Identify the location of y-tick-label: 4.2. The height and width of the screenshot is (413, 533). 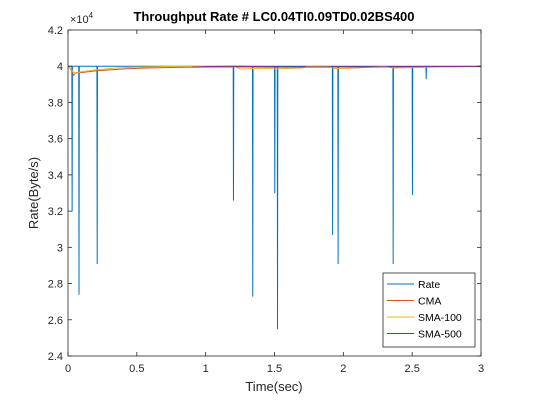
(55, 31).